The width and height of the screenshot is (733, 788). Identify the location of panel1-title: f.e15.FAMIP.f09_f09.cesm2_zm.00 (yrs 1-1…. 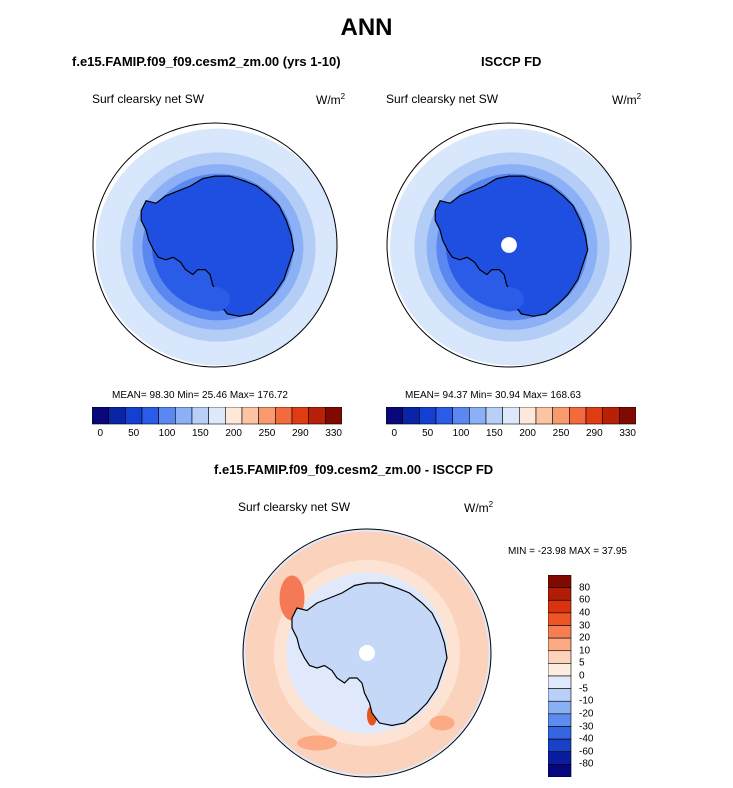
(206, 61).